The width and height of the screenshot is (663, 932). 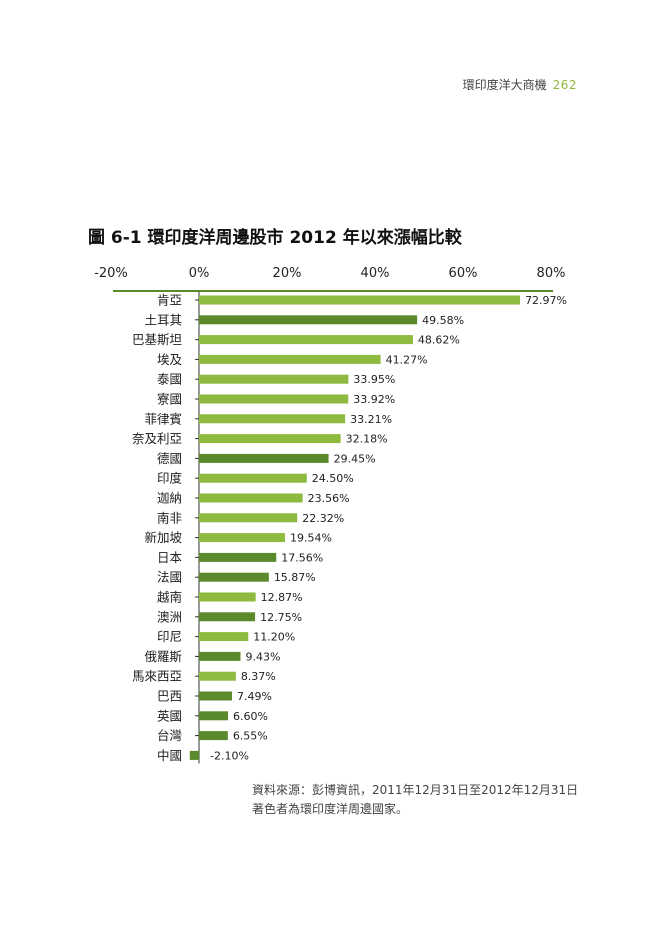 I want to click on data-label: 32.18%, so click(x=367, y=439).